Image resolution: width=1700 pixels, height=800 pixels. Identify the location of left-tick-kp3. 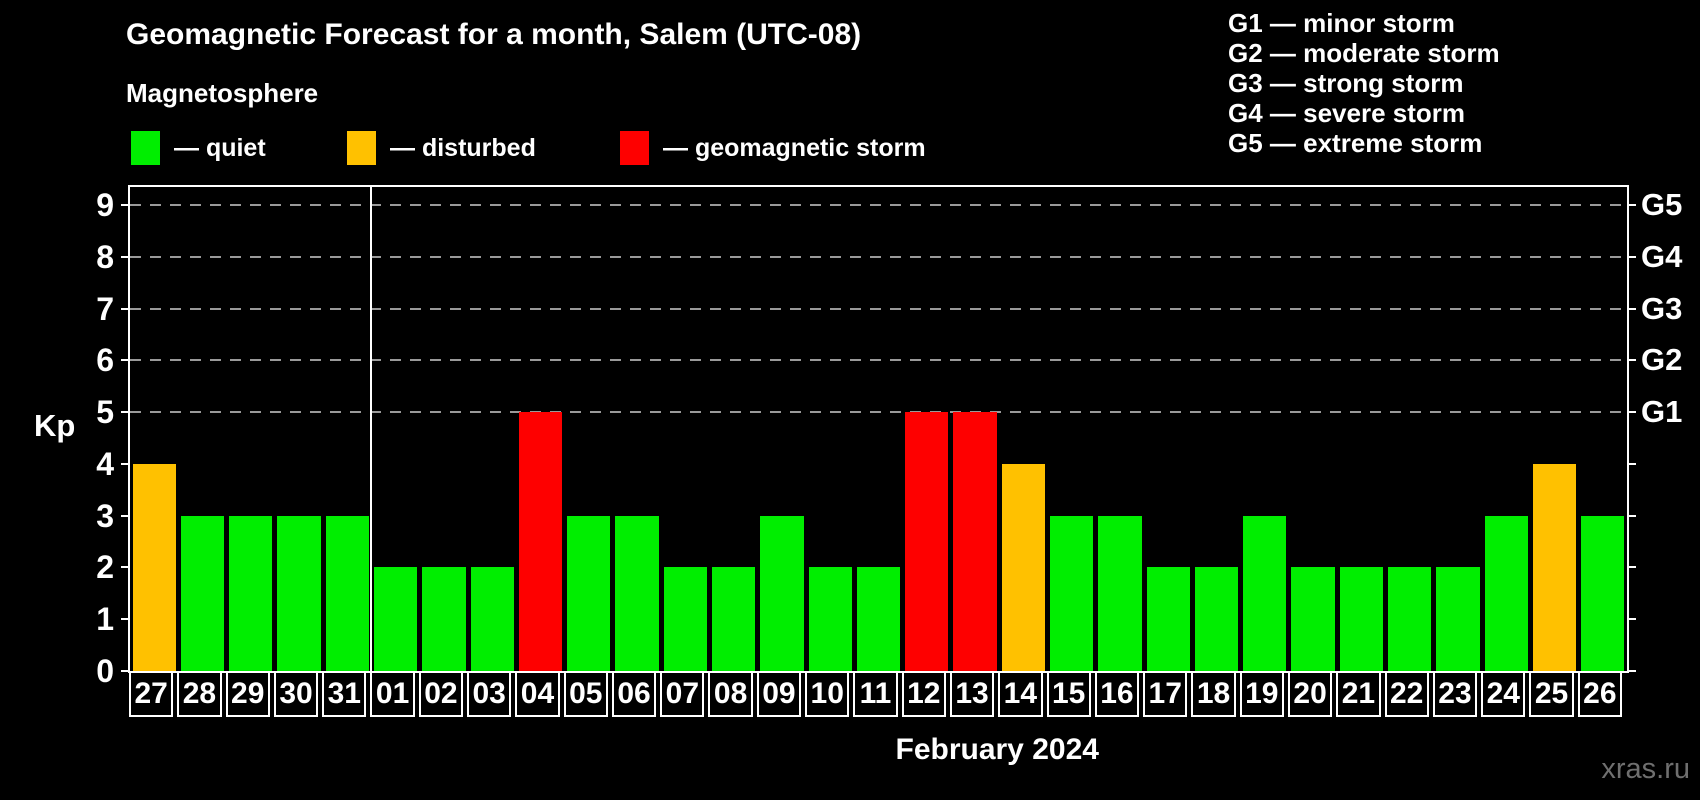
(125, 515).